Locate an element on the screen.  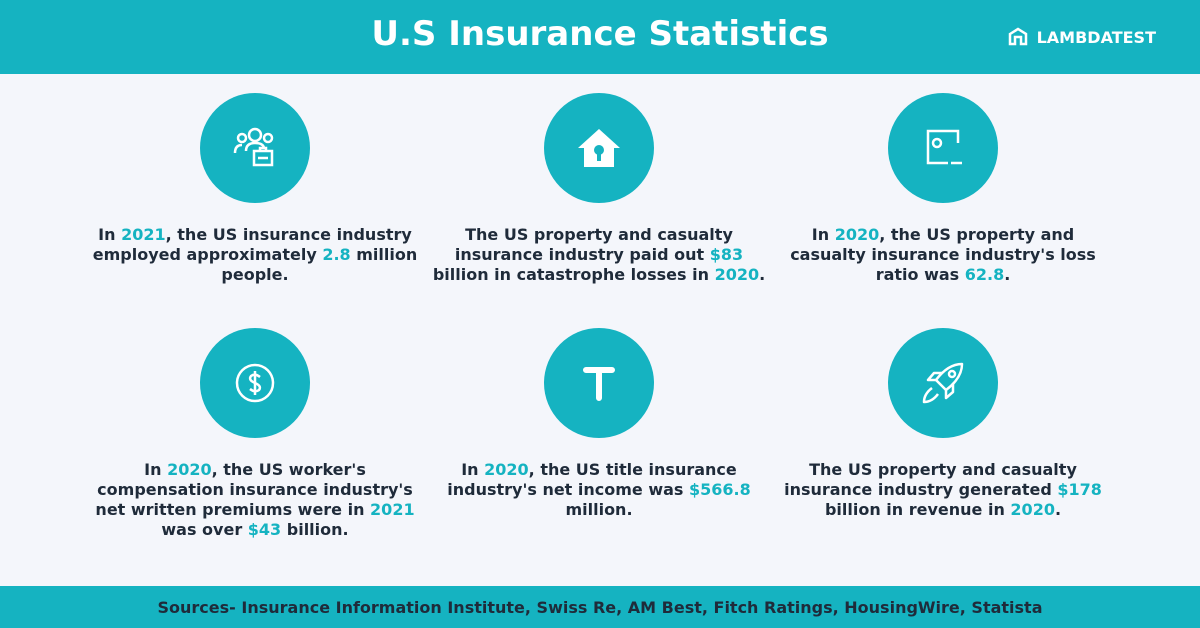
dollar-icon is located at coordinates (255, 383).